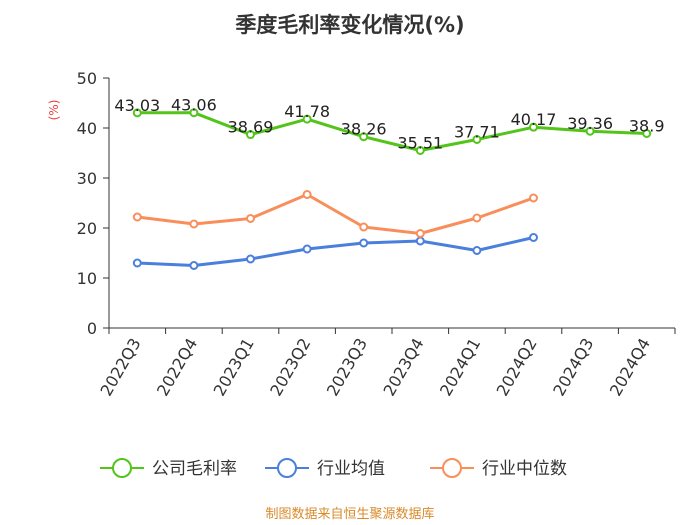 This screenshot has width=700, height=525. Describe the element at coordinates (573, 367) in the screenshot. I see `x-tick-label: 2024Q3` at that location.